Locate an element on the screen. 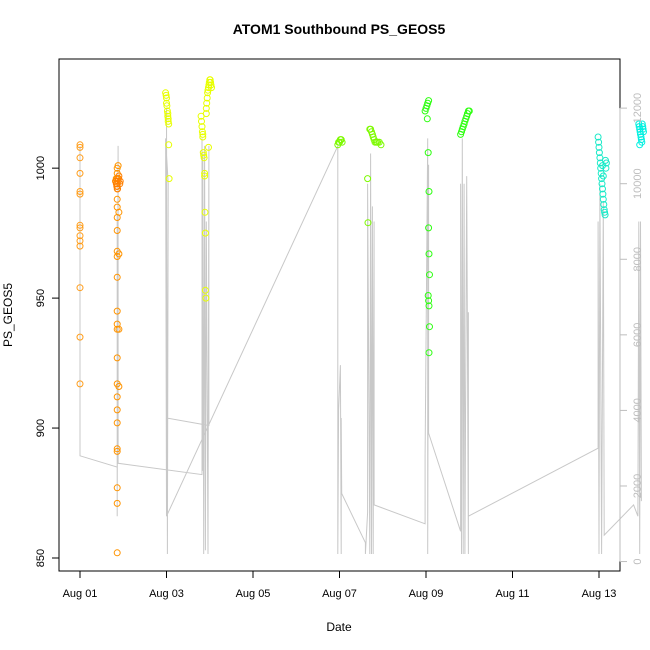 This screenshot has height=650, width=650. y-tick-label: 1000 is located at coordinates (41, 168).